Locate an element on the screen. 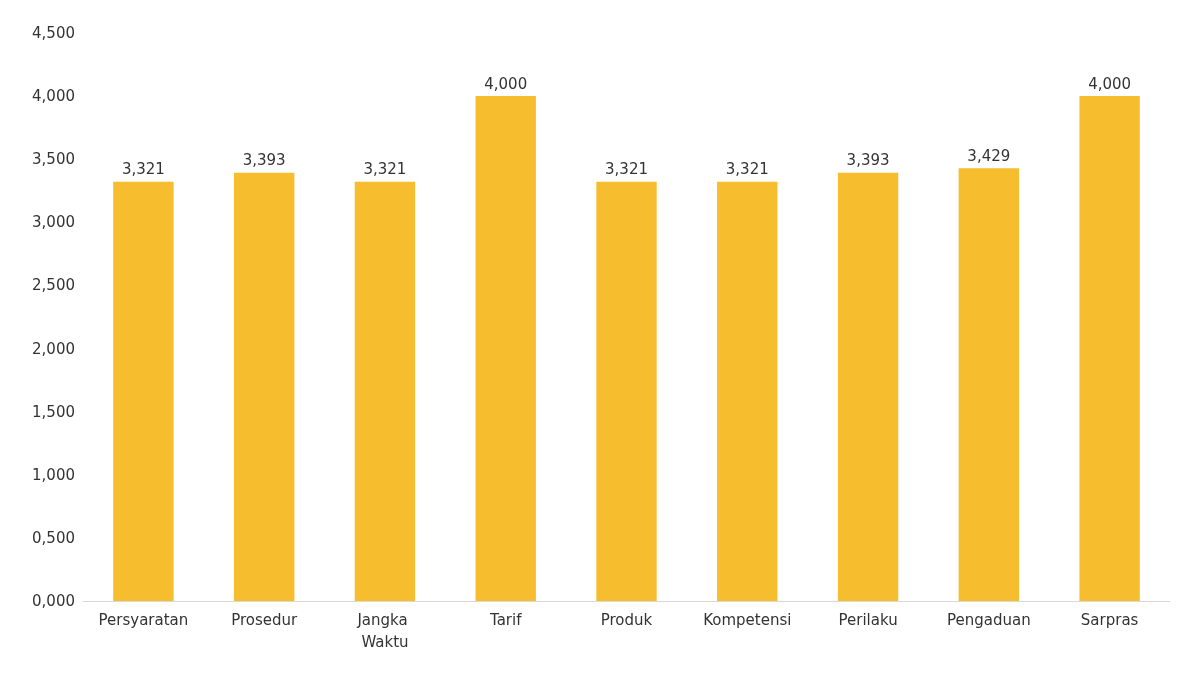  x-tick-label: Sarpras is located at coordinates (1109, 620).